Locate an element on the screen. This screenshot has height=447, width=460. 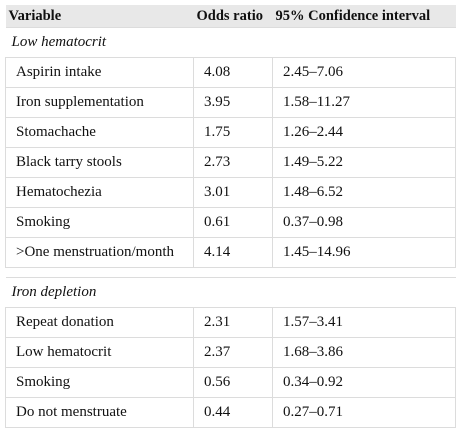
cell: Repeat donation is located at coordinates (99, 322).